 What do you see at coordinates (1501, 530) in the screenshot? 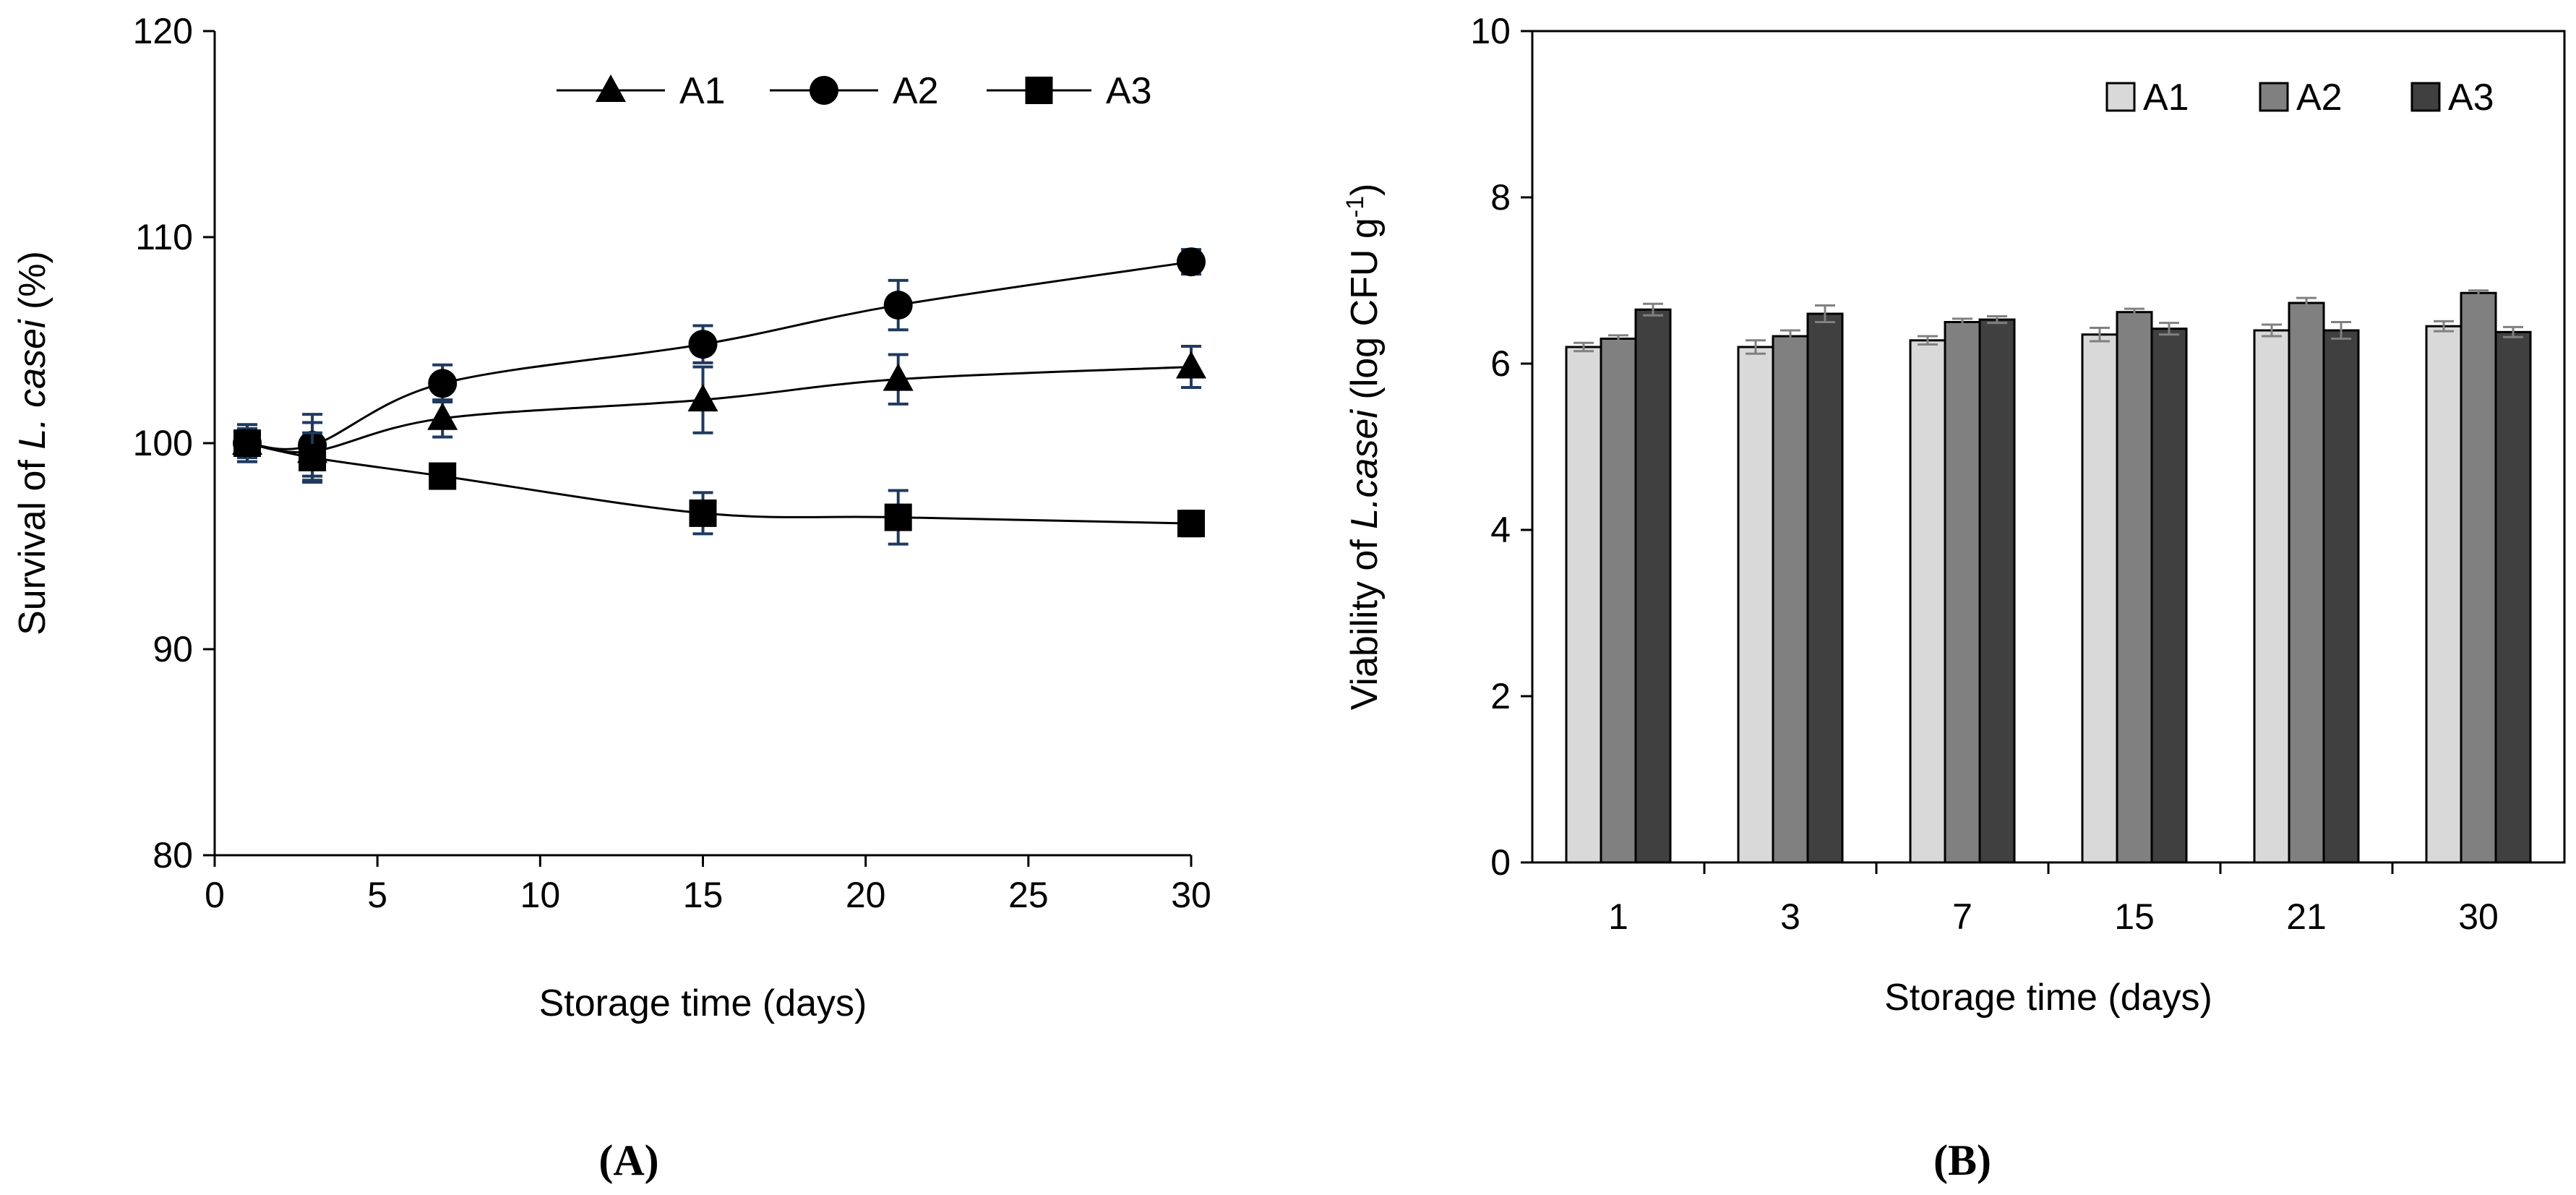
I see `y-tick-label: 4` at bounding box center [1501, 530].